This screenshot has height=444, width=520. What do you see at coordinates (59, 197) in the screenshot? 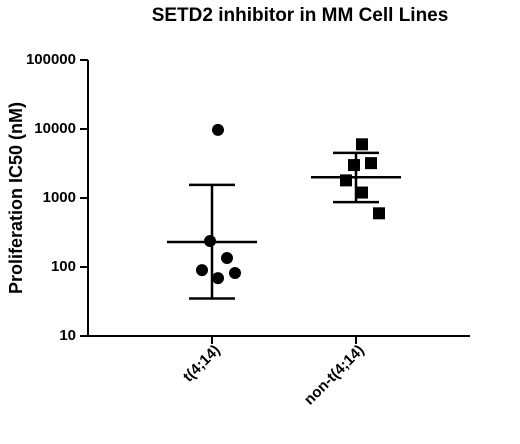
I see `y-tick-label: 1000` at bounding box center [59, 197].